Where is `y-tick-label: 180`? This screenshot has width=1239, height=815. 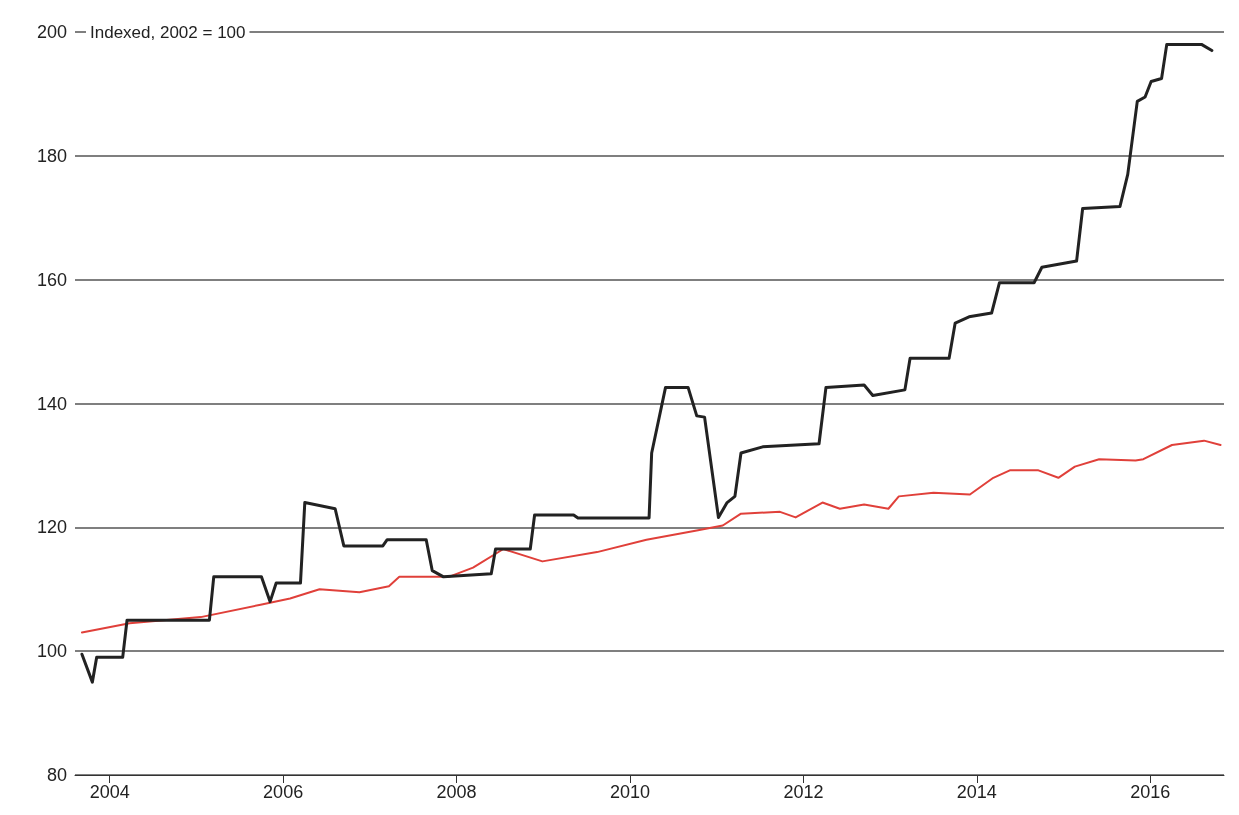
y-tick-label: 180 is located at coordinates (51, 155).